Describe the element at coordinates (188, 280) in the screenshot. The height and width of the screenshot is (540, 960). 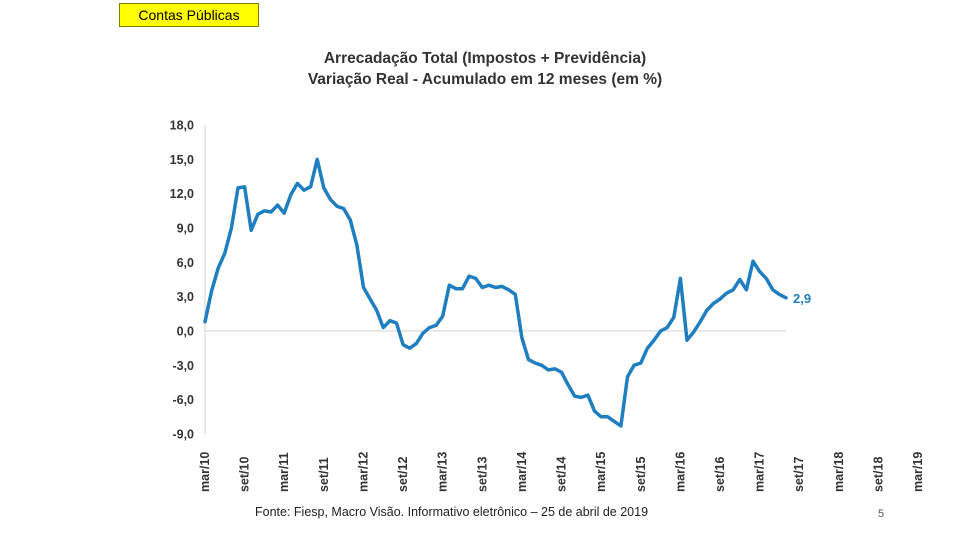
I see `y-axis: 18,0 15,0 12,0 9,0 6,0 3,0 0,0 -3,0 -6,0 -9,0` at that location.